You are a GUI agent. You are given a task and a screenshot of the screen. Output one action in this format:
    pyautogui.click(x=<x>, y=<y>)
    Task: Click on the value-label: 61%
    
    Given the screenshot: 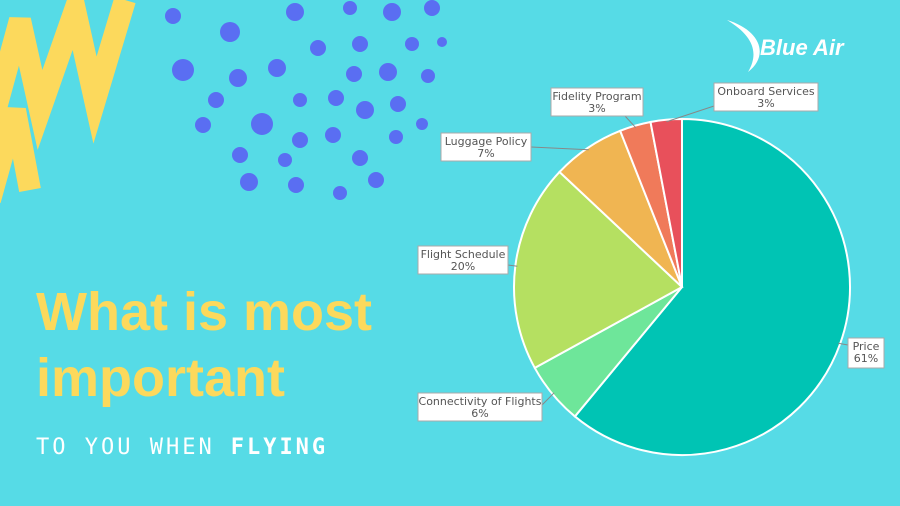 What is the action you would take?
    pyautogui.click(x=866, y=358)
    